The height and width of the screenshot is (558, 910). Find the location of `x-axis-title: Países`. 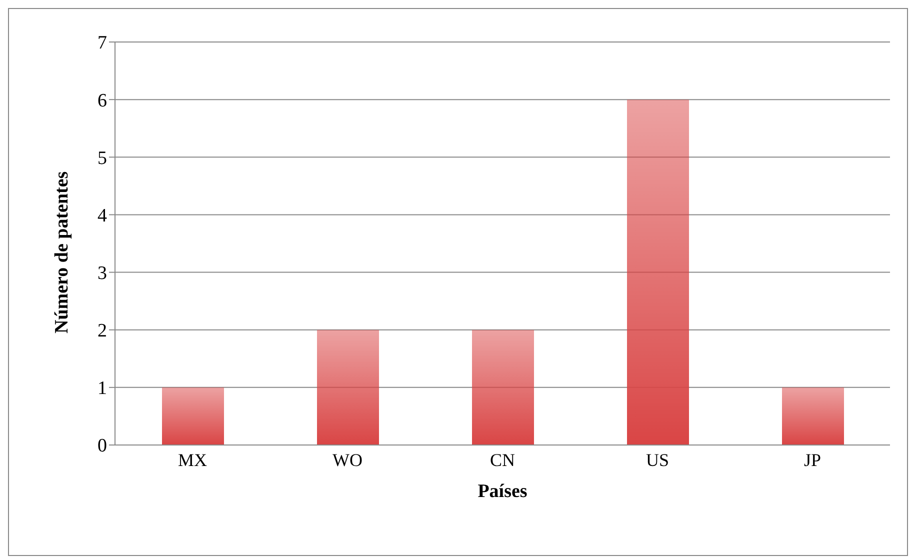

x-axis-title: Países is located at coordinates (503, 491).